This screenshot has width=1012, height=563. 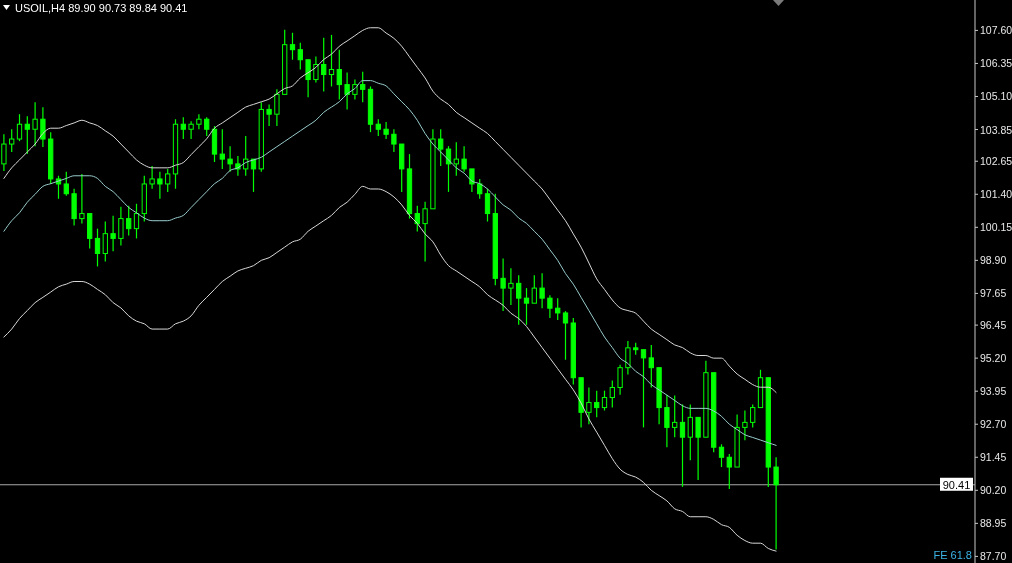 I want to click on y-tick-label: 101.40, so click(x=996, y=194).